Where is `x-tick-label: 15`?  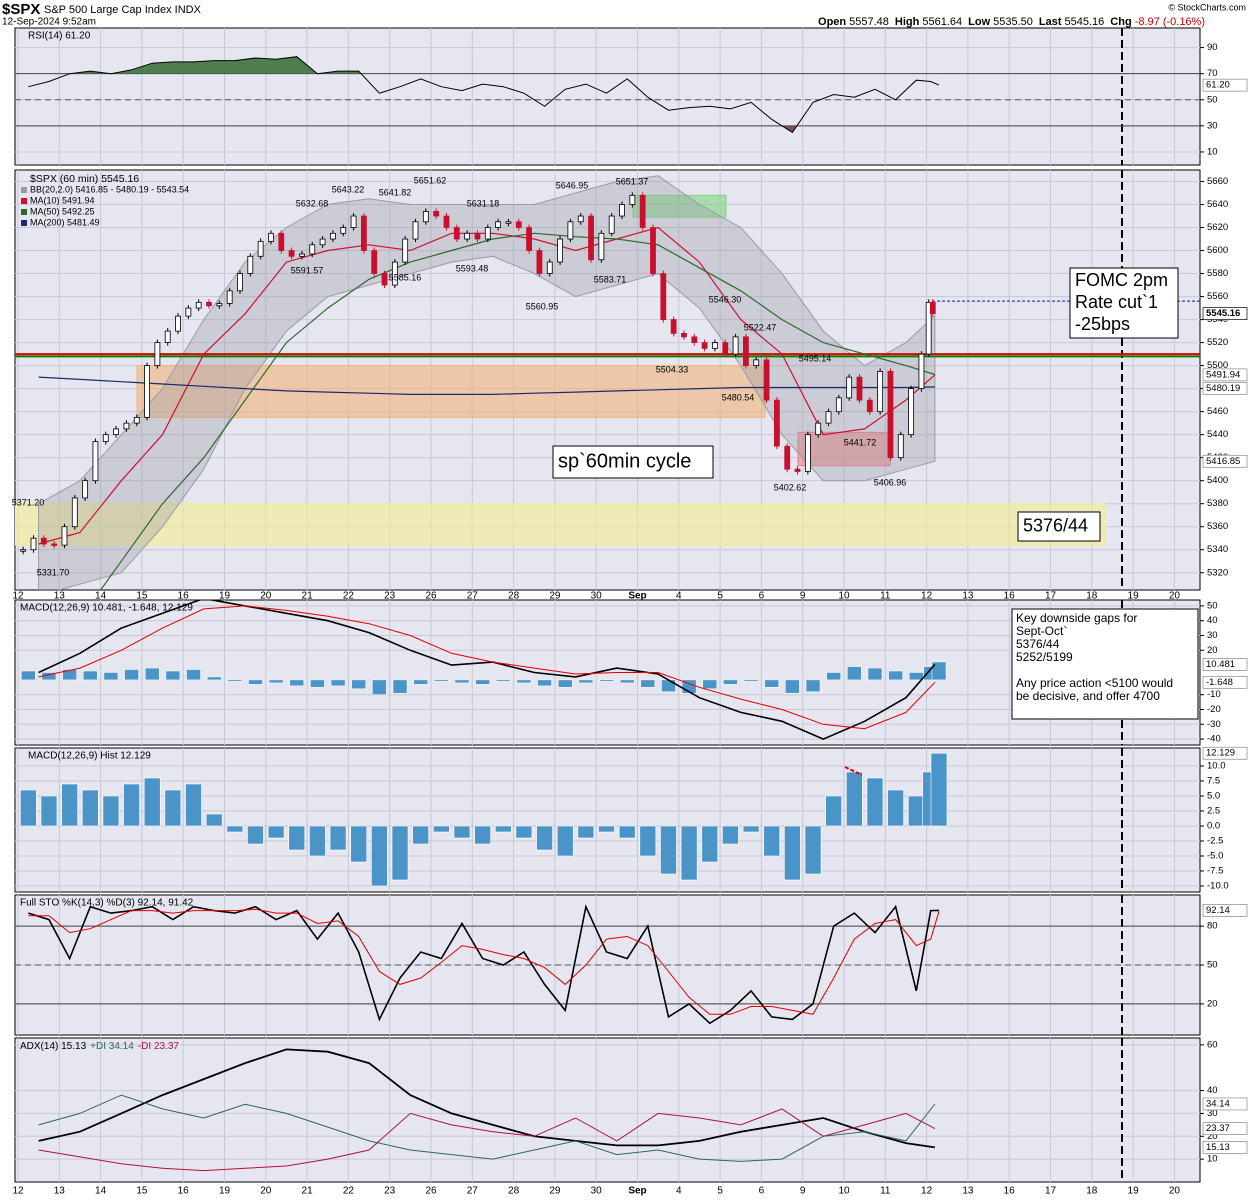
x-tick-label: 15 is located at coordinates (142, 596).